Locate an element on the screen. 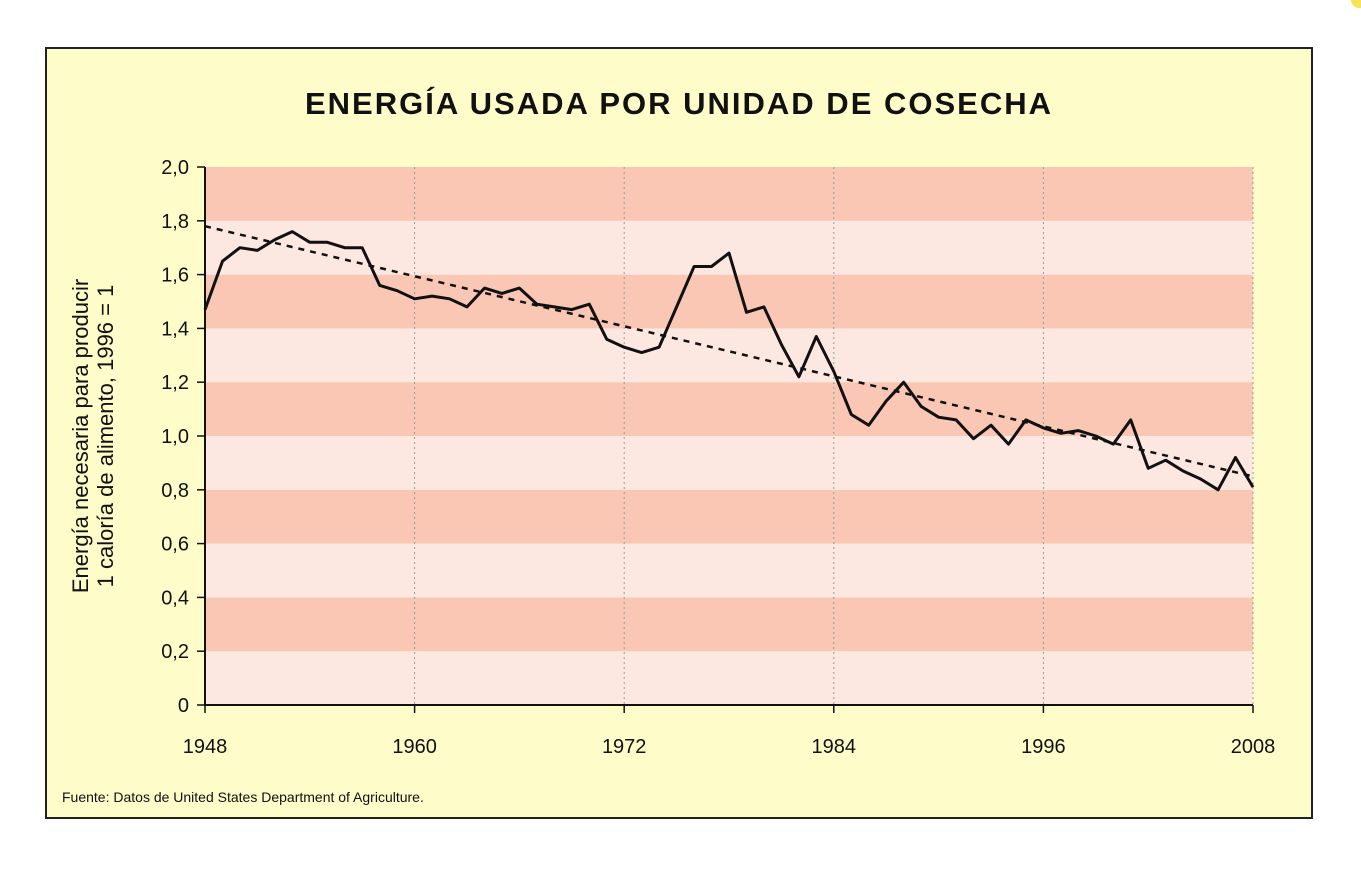 This screenshot has width=1361, height=869. x-tick-label: 2008 is located at coordinates (1253, 747).